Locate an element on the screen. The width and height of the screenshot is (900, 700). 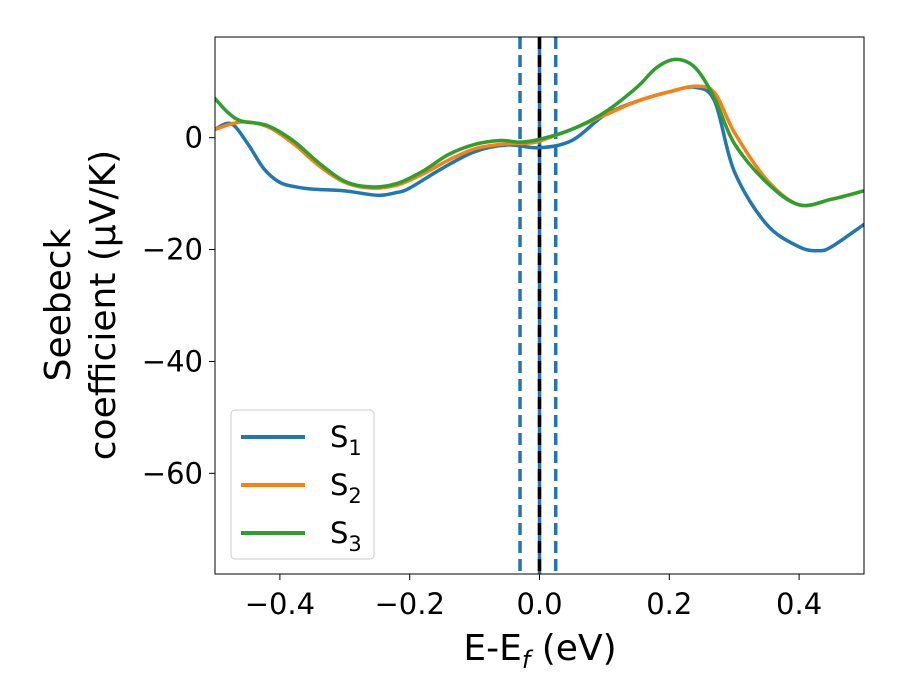
x-tick-label: −0.2 is located at coordinates (409, 604).